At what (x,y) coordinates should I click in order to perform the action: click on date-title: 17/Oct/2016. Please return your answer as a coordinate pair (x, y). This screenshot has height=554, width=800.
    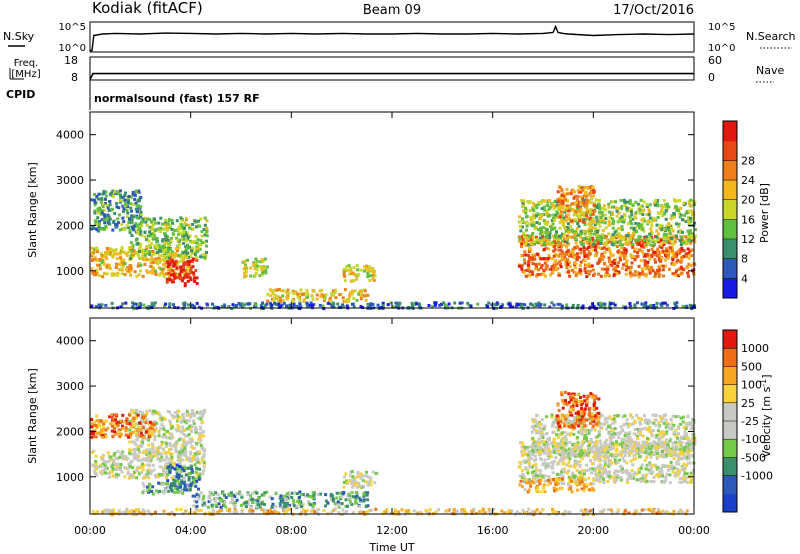
    Looking at the image, I should click on (653, 10).